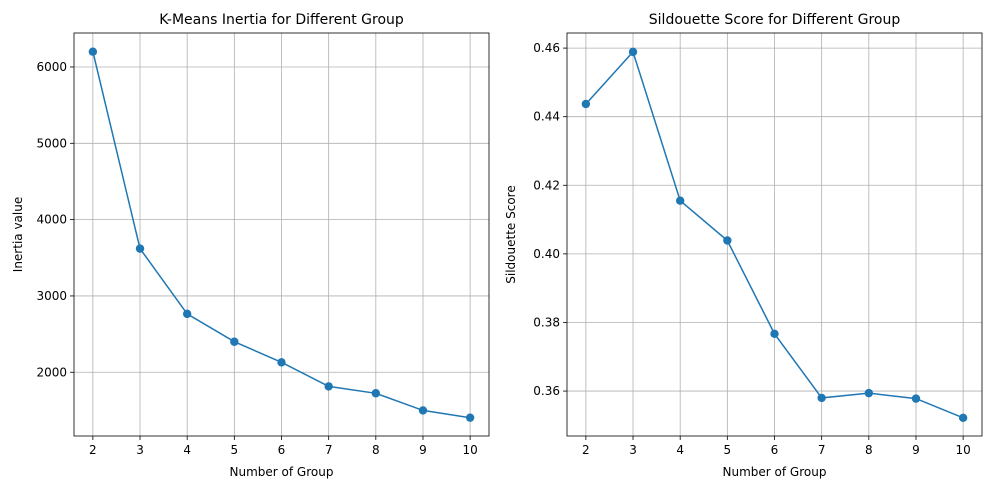 This screenshot has width=989, height=490. What do you see at coordinates (281, 20) in the screenshot?
I see `inertia-chart-title: K-Means Inertia for Different Group` at bounding box center [281, 20].